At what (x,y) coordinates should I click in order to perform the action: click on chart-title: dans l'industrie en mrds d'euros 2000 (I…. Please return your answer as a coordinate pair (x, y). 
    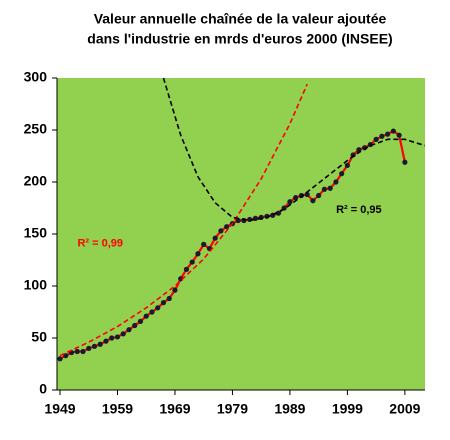
    Looking at the image, I should click on (239, 39).